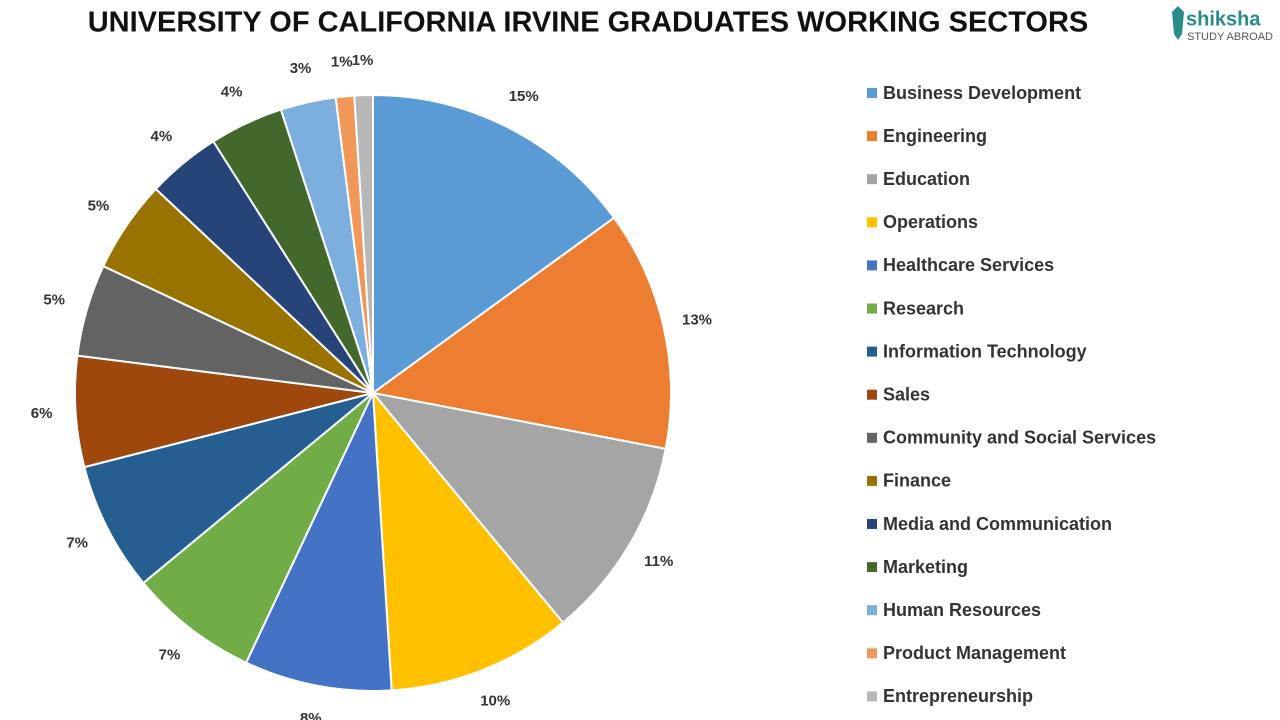  I want to click on legend-label: Healthcare Services, so click(968, 265).